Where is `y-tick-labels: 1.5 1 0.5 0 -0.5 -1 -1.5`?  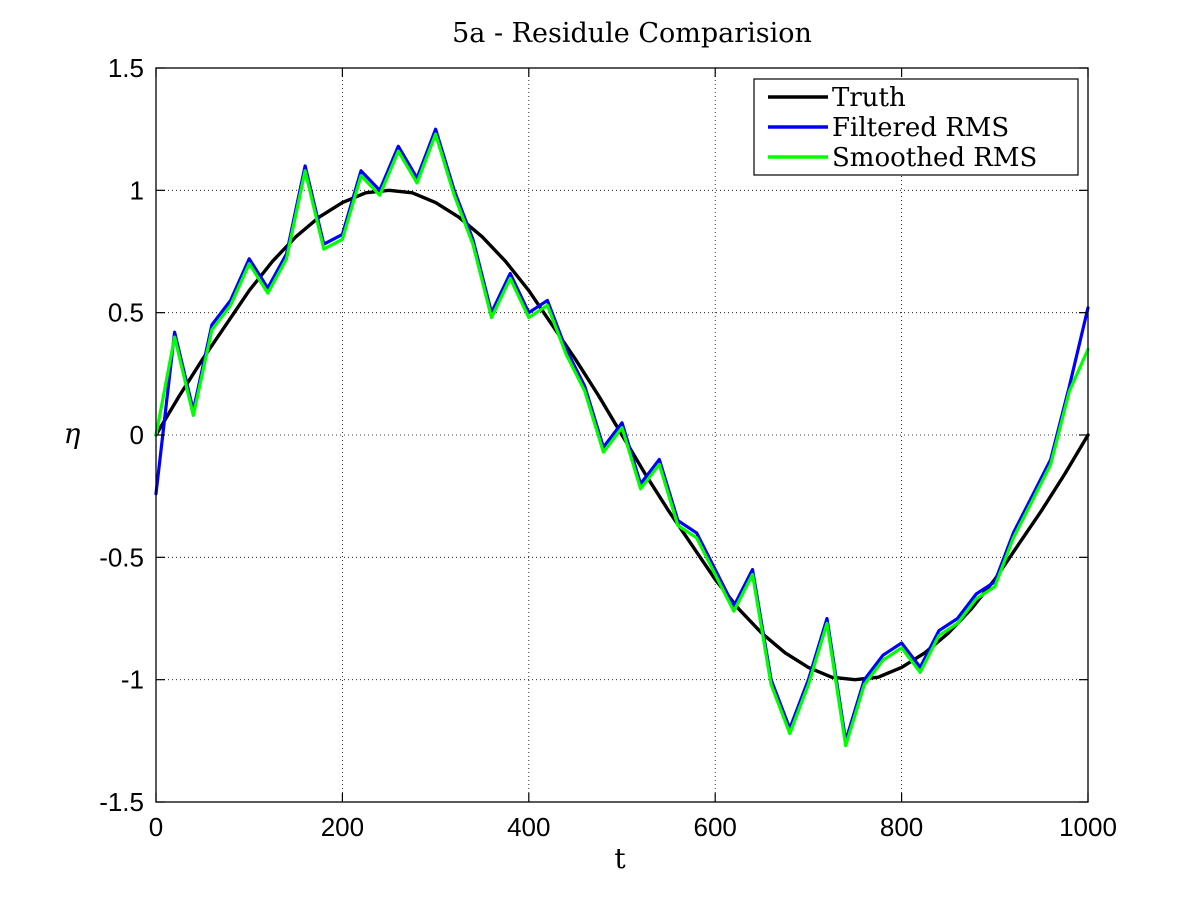
y-tick-labels: 1.5 1 0.5 0 -0.5 -1 -1.5 is located at coordinates (121, 435).